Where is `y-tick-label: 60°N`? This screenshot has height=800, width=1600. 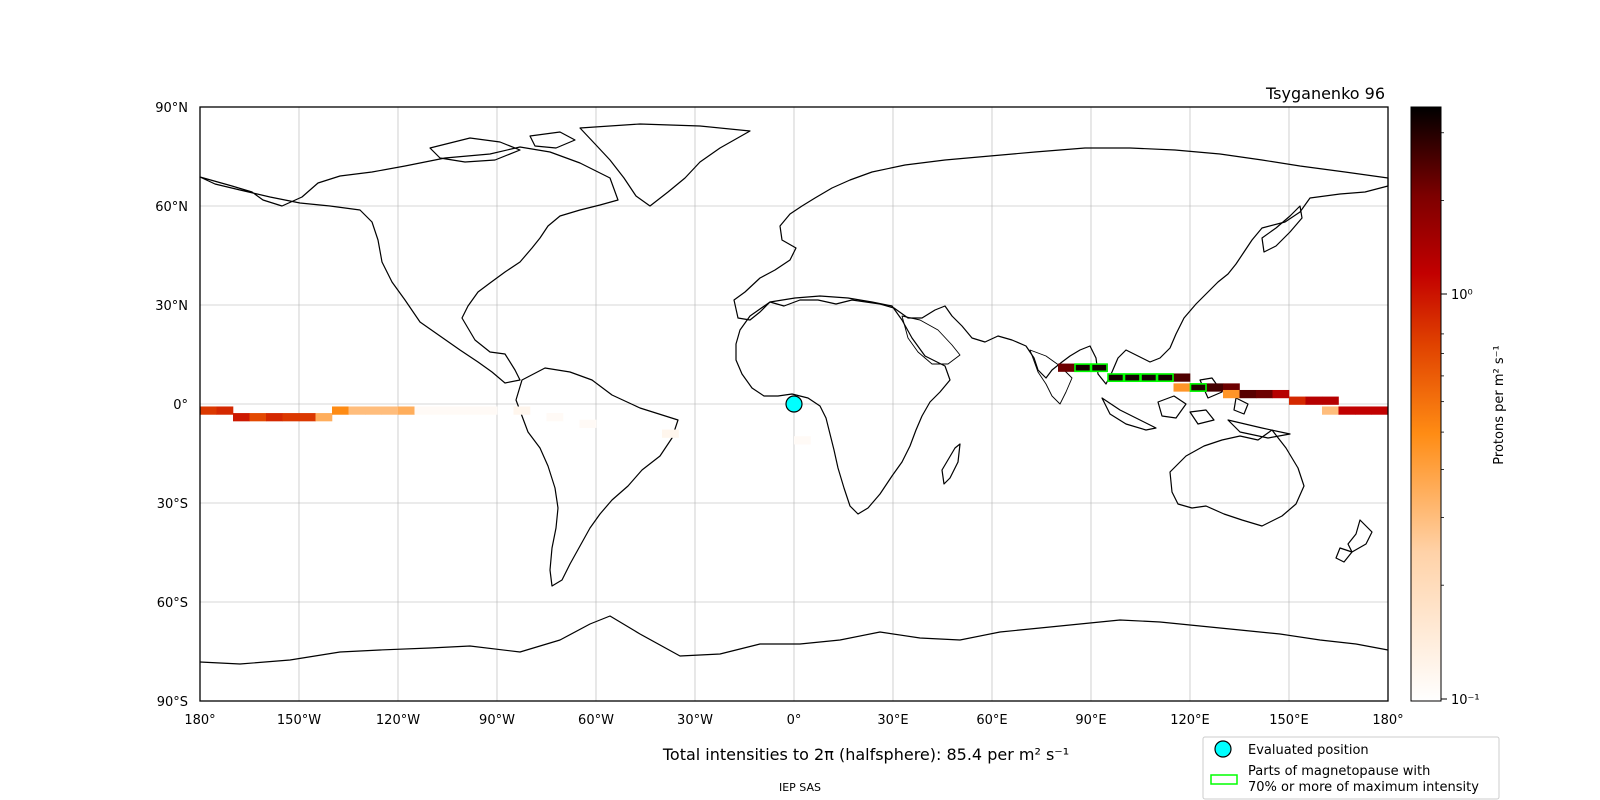
y-tick-label: 60°N is located at coordinates (171, 207).